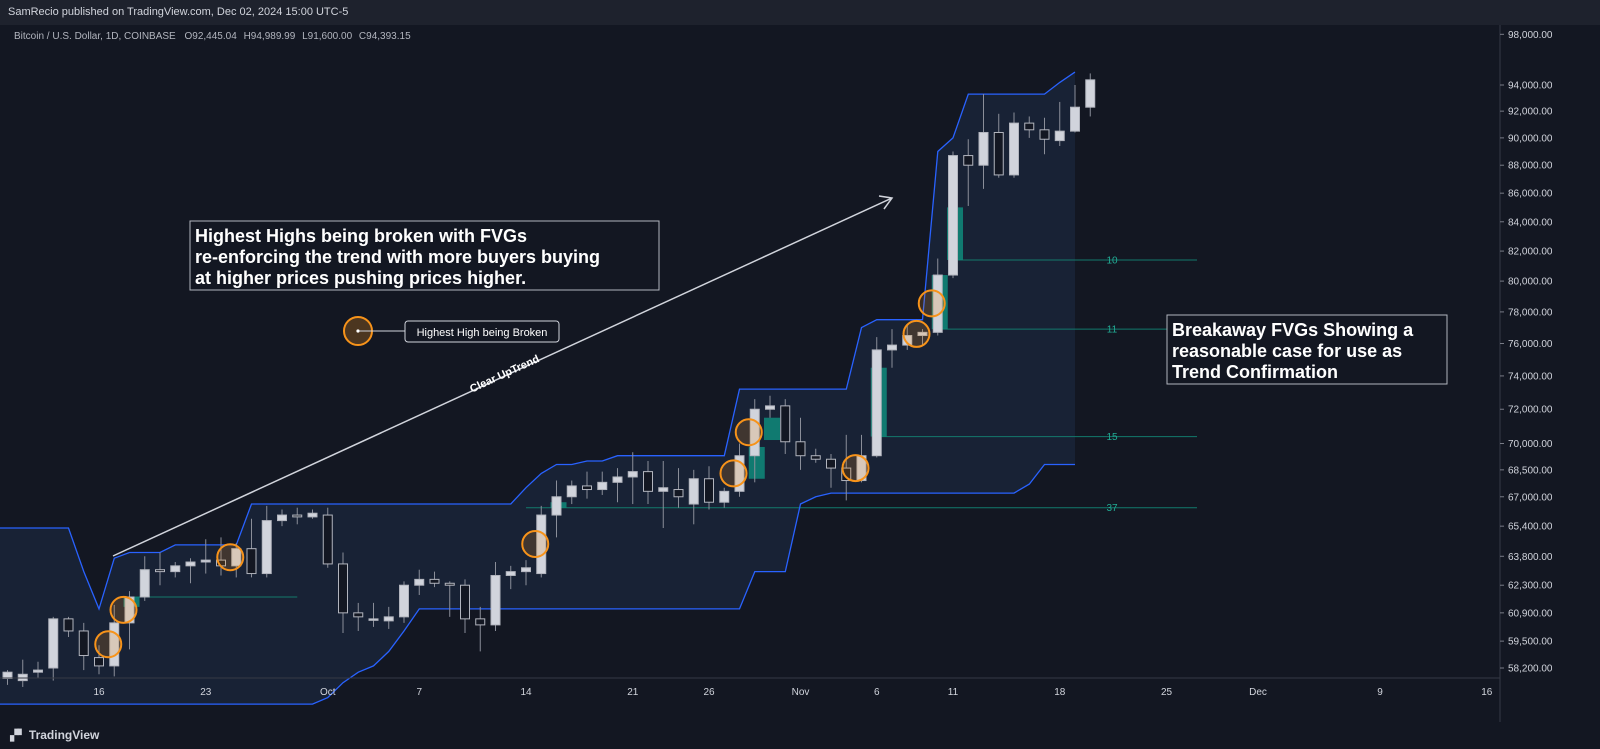  I want to click on y-tick-label: 68,500.00, so click(1530, 470).